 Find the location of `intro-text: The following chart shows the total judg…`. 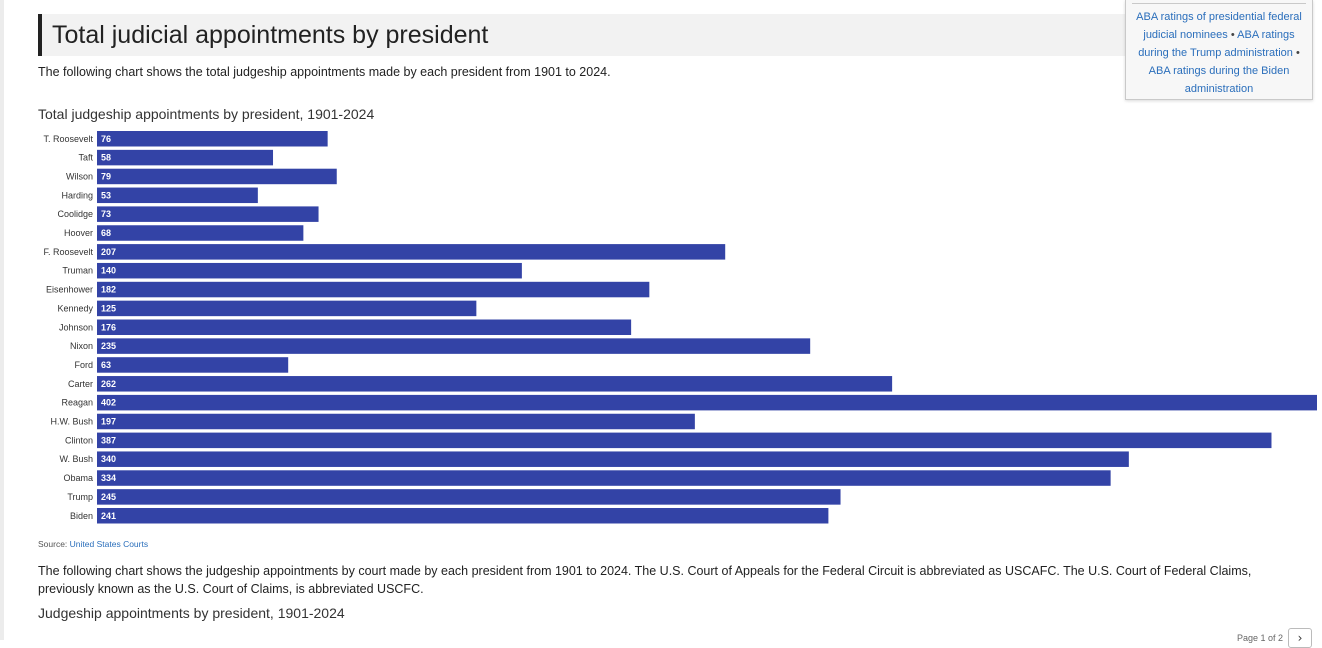

intro-text: The following chart shows the total judg… is located at coordinates (324, 72).